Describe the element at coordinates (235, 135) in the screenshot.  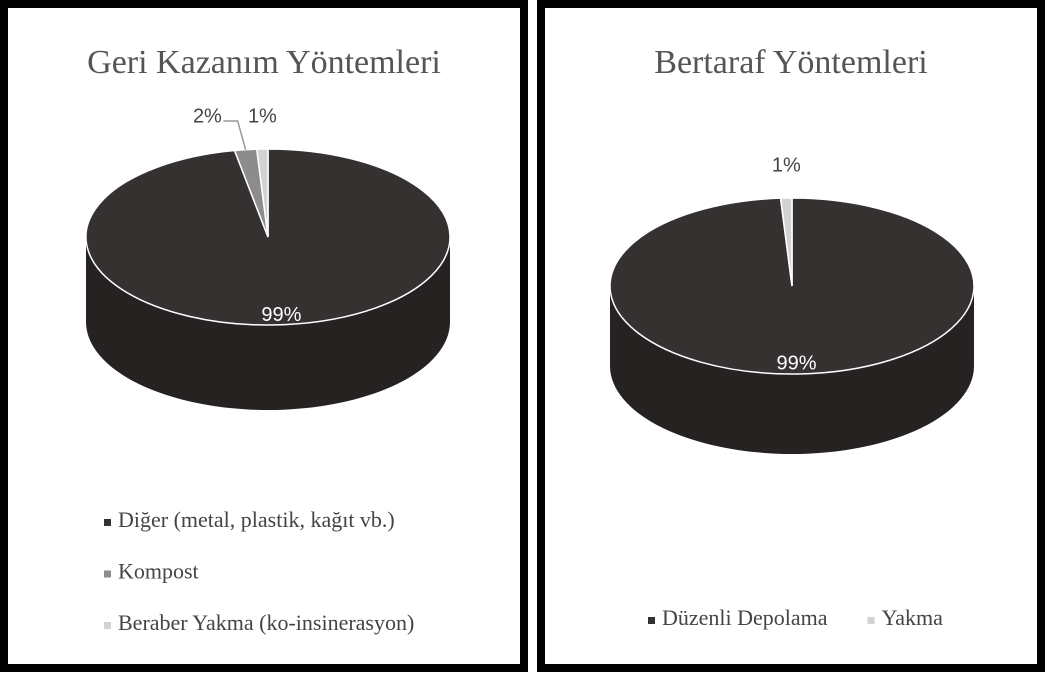
I see `leader-line` at that location.